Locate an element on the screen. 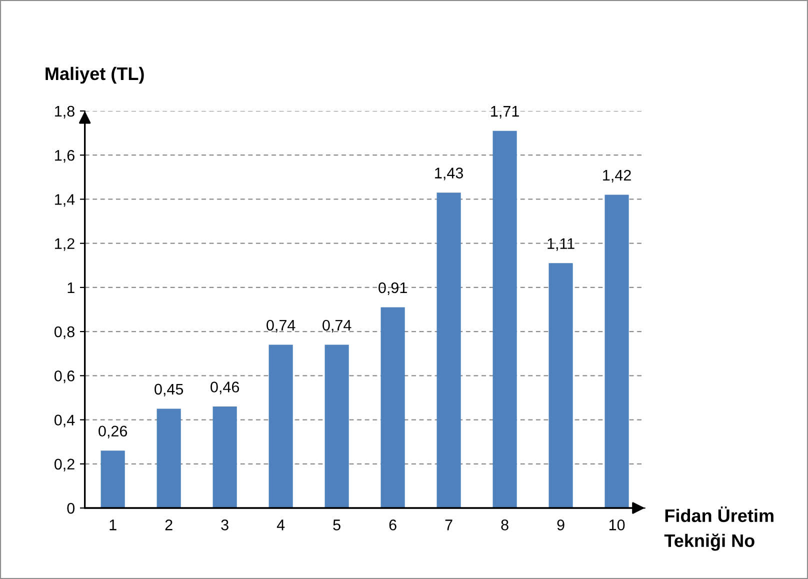 Image resolution: width=808 pixels, height=579 pixels. x-tick-label: 1 is located at coordinates (113, 525).